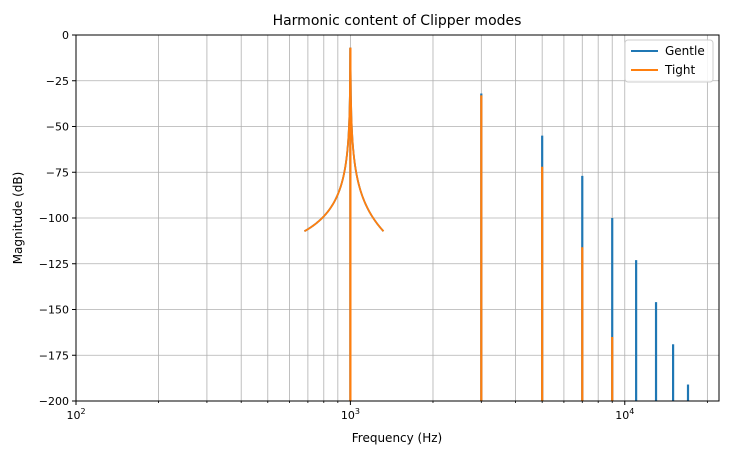 The height and width of the screenshot is (457, 733). Describe the element at coordinates (397, 438) in the screenshot. I see `x-axis-label: Frequency (Hz)` at that location.